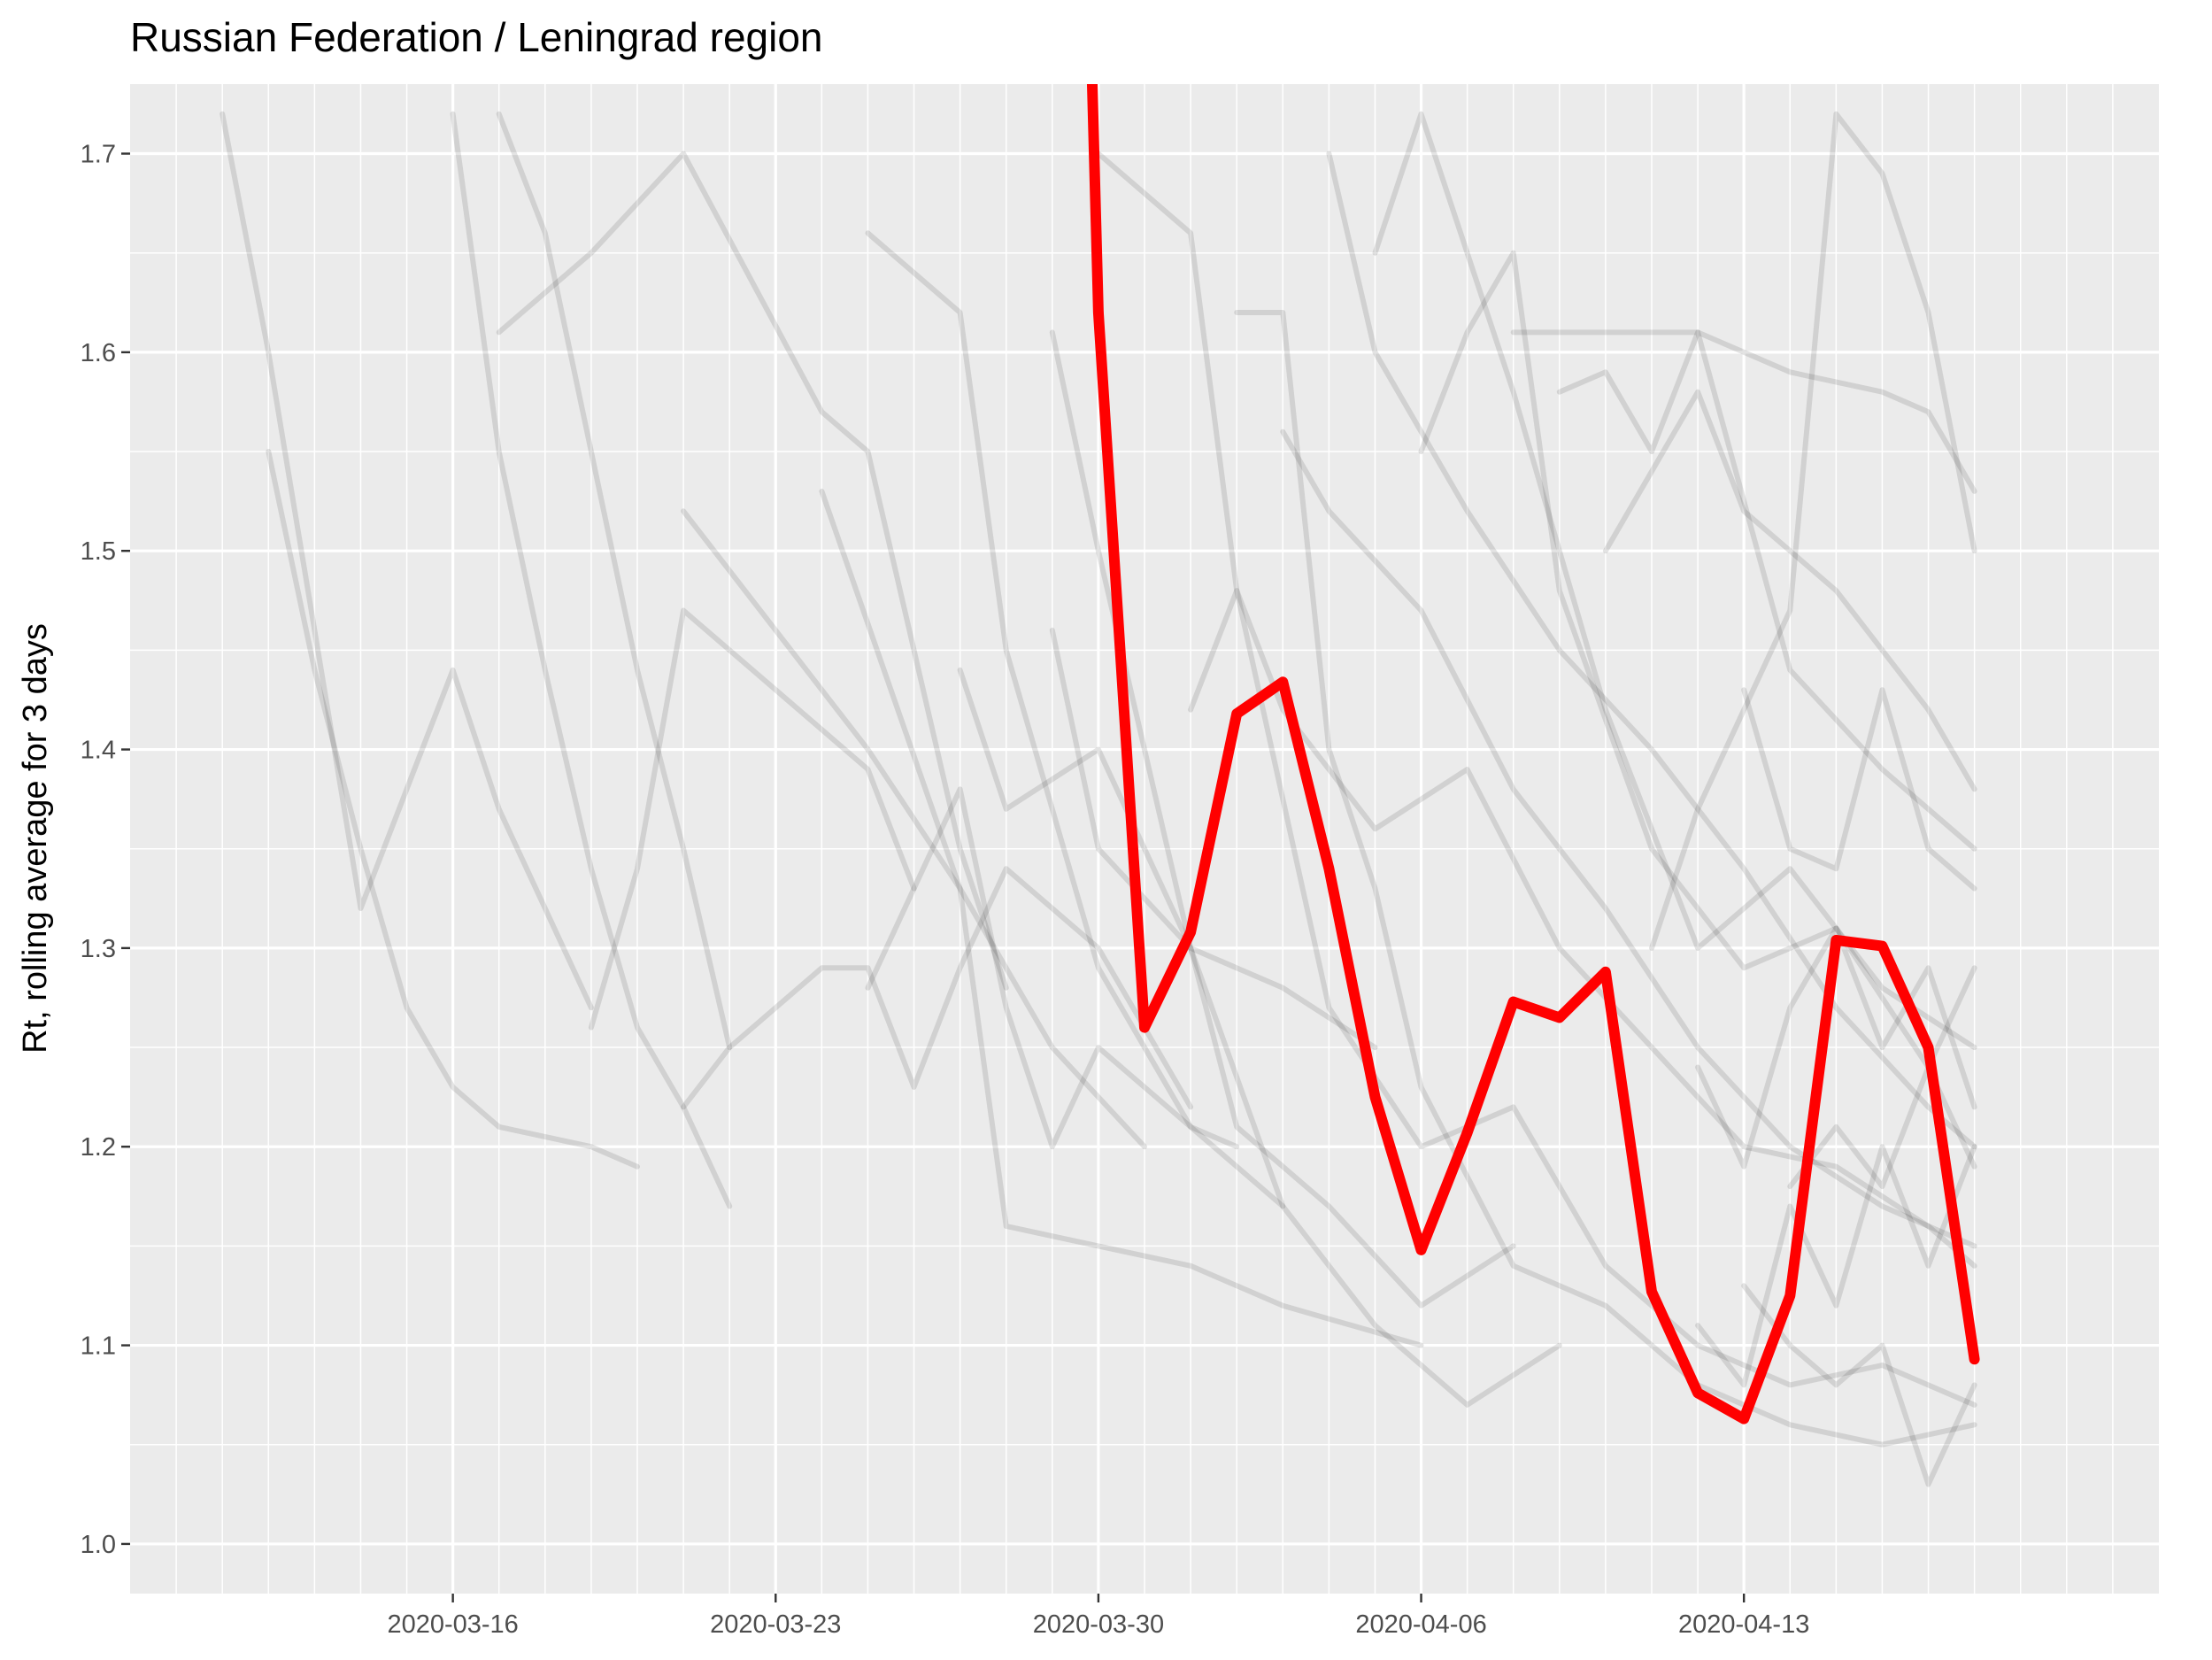 Image resolution: width=2212 pixels, height=1660 pixels. What do you see at coordinates (775, 1624) in the screenshot?
I see `x-tick-label: 2020-03-23` at bounding box center [775, 1624].